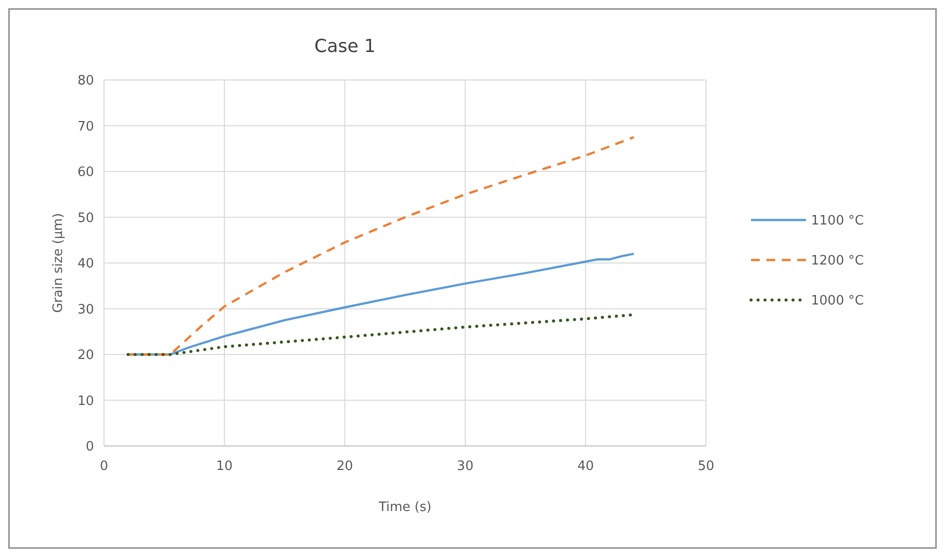 The width and height of the screenshot is (945, 557). What do you see at coordinates (345, 466) in the screenshot?
I see `x-tick-label: 20` at bounding box center [345, 466].